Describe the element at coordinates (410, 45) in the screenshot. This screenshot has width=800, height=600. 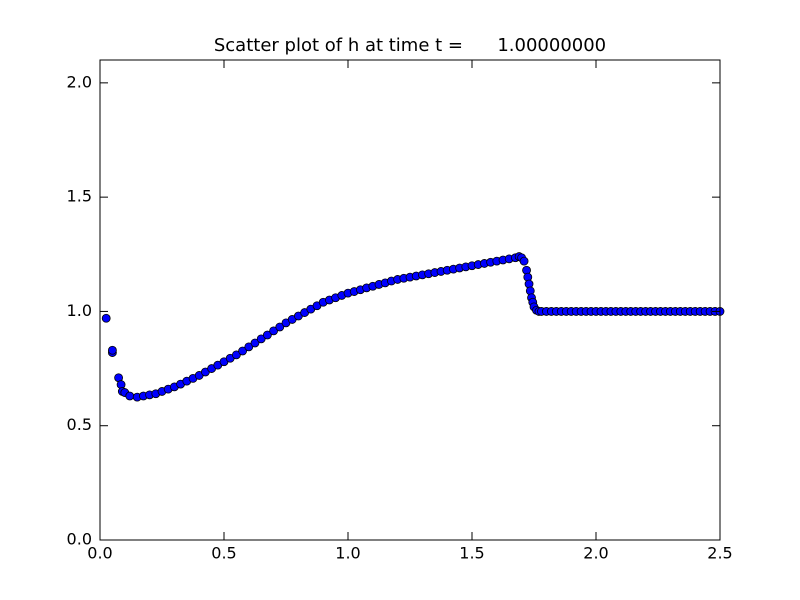
I see `chart-title: Scatter plot of h at time t = 1.00000000` at that location.